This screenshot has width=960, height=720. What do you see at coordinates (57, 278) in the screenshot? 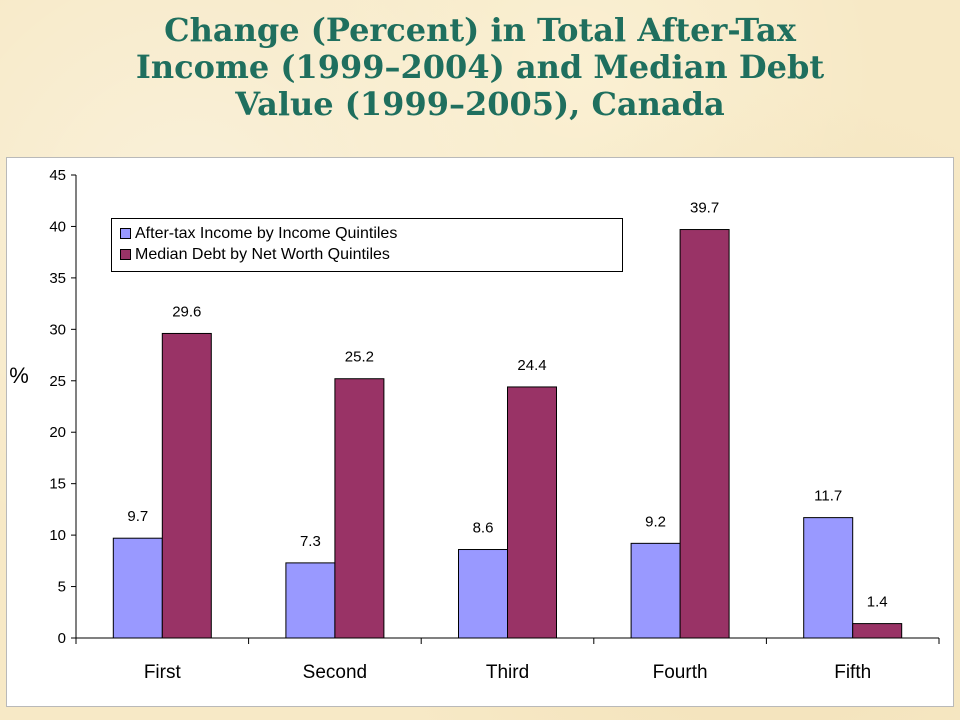
I see `y-tick-label: 35` at bounding box center [57, 278].